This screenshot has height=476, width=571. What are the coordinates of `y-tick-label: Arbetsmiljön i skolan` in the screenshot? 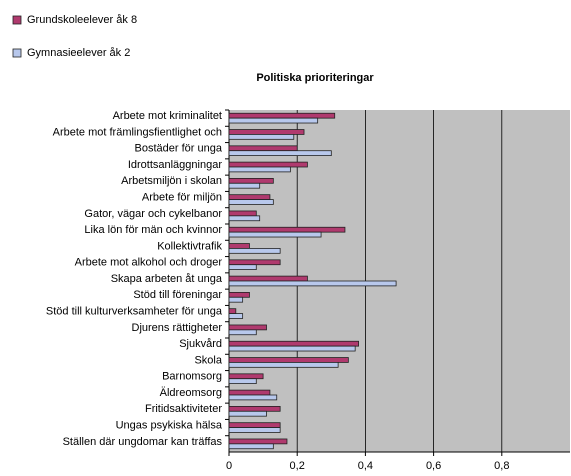 It's located at (171, 181).